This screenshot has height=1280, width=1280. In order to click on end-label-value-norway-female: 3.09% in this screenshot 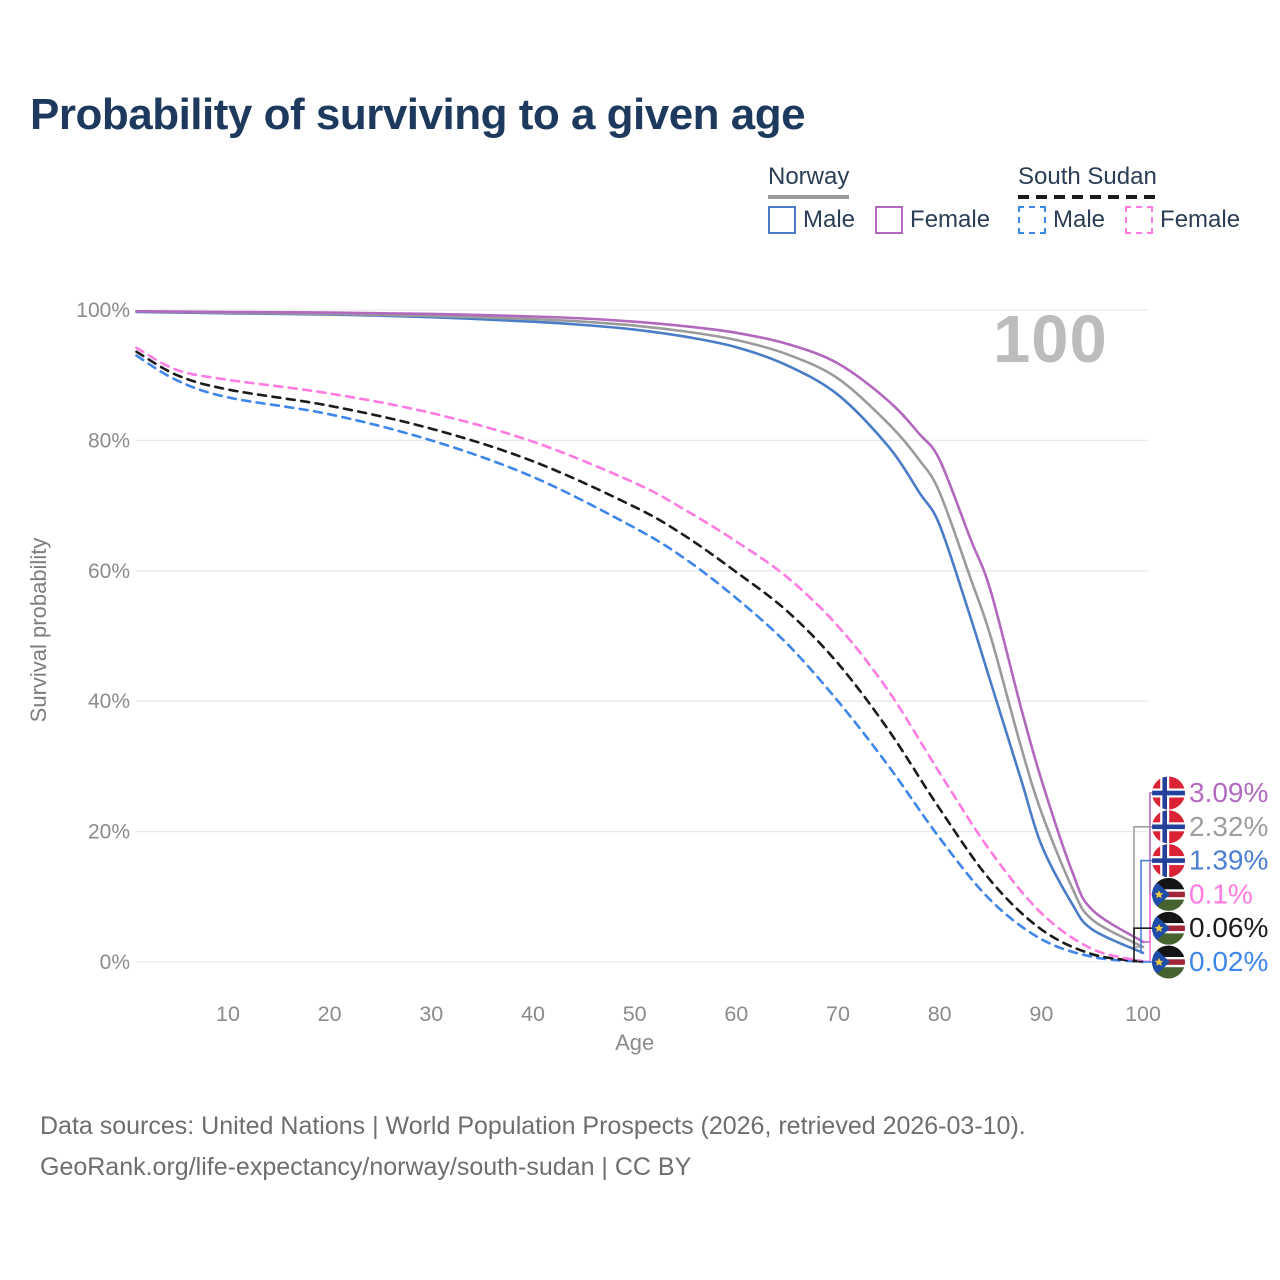, I will do `click(1228, 792)`.